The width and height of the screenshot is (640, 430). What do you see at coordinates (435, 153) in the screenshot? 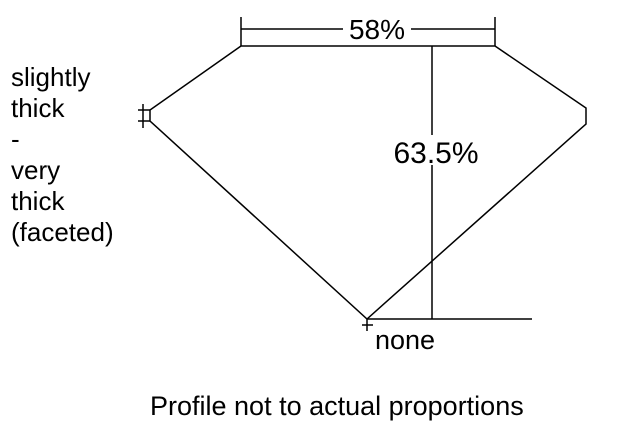
I see `depth-percent-label: 63.5%` at bounding box center [435, 153].